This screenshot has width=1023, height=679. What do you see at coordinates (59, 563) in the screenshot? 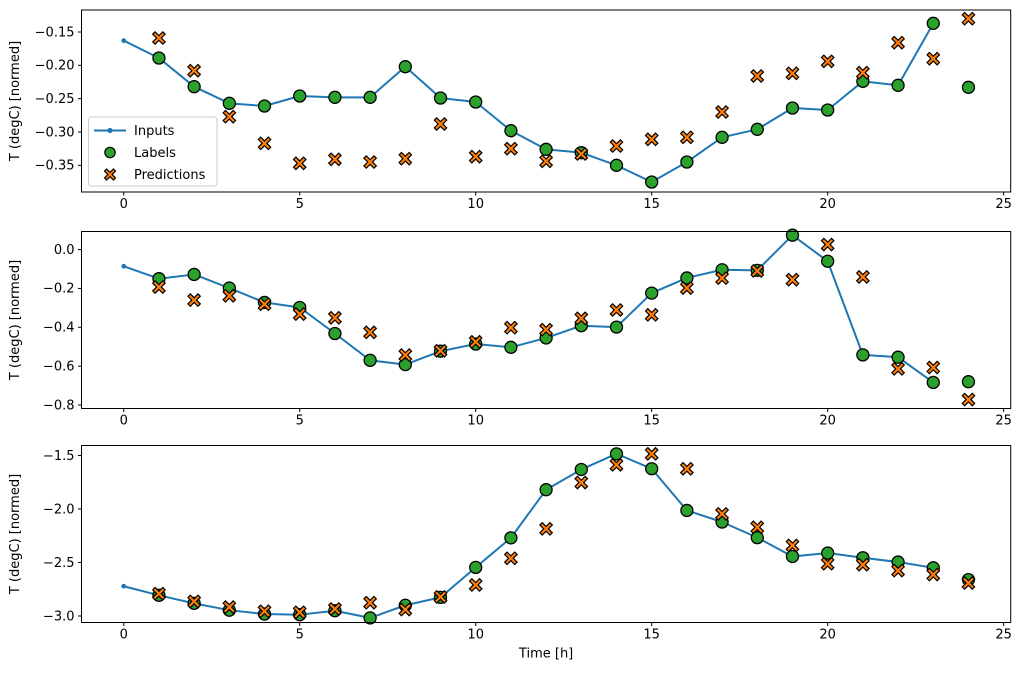
I see `y-tick-label: −2.5` at bounding box center [59, 563].